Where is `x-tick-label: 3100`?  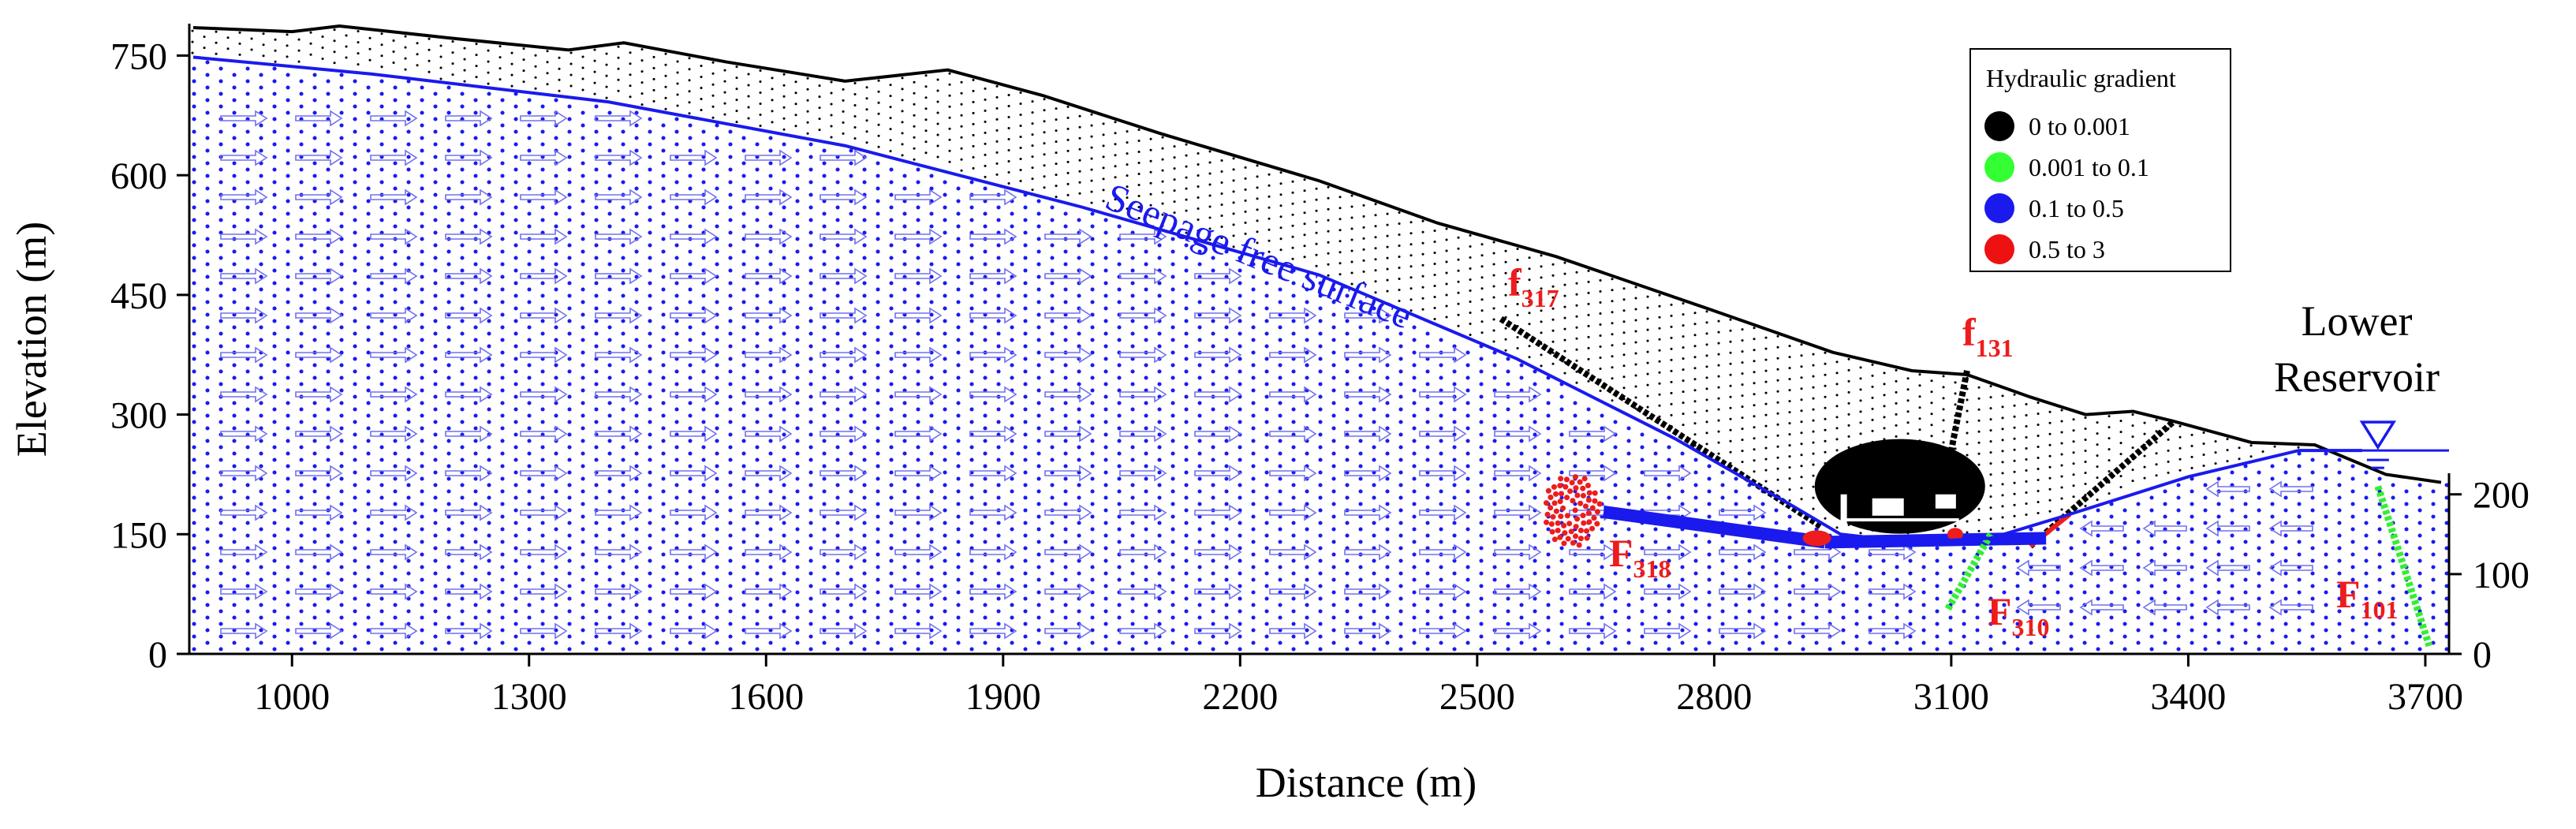 x-tick-label: 3100 is located at coordinates (1951, 697).